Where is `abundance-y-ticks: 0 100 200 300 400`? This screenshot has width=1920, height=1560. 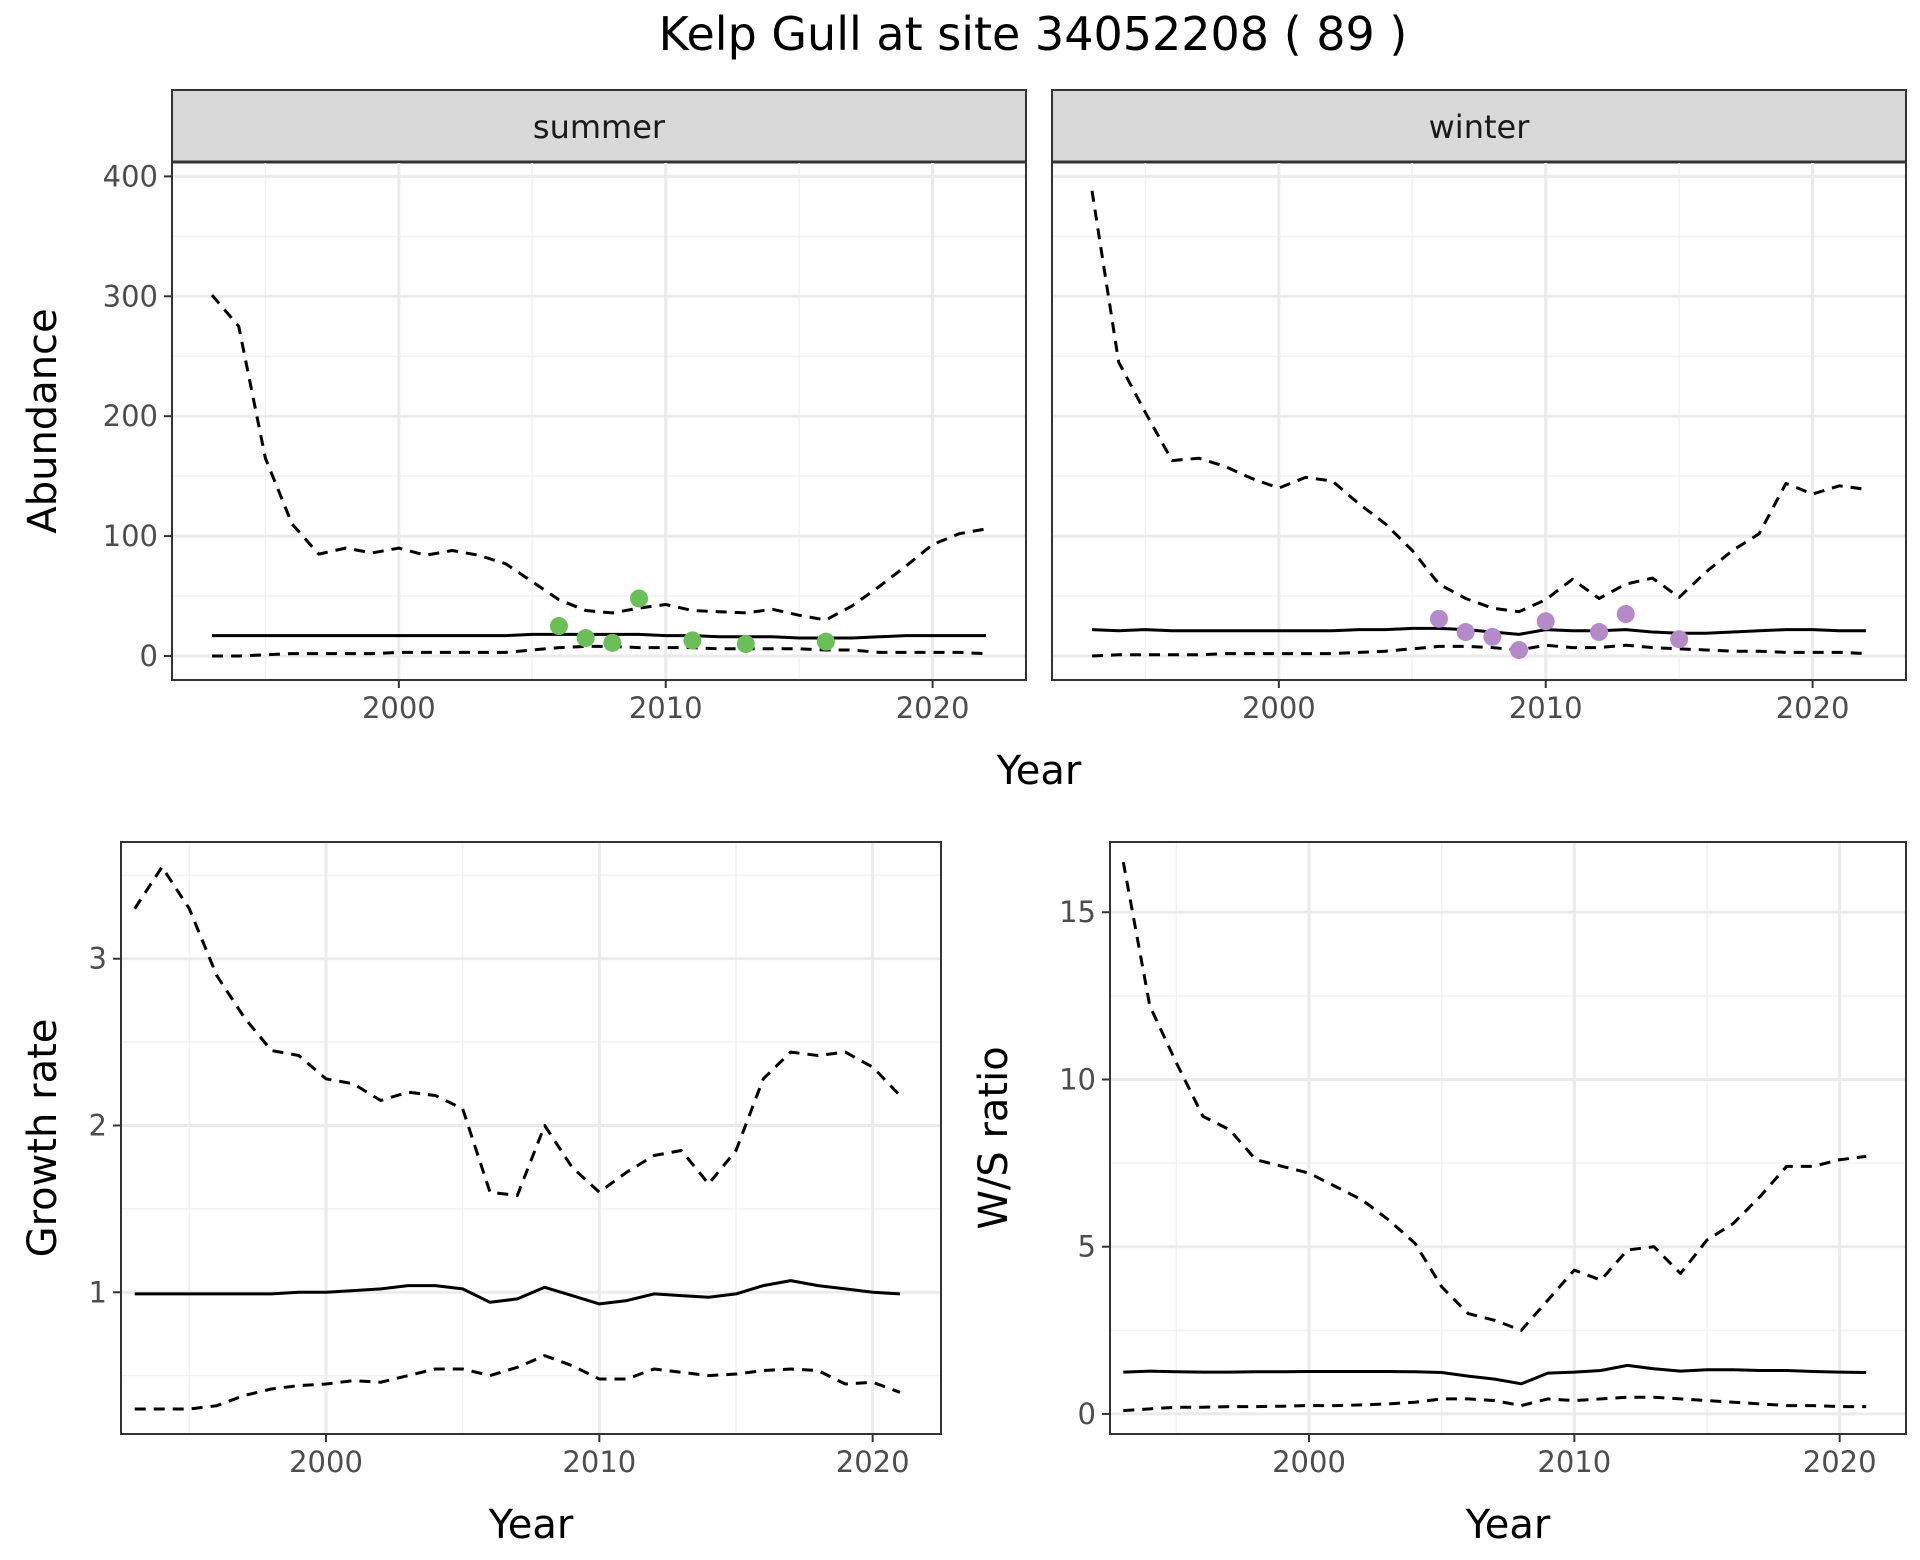
abundance-y-ticks: 0 100 200 300 400 is located at coordinates (137, 416).